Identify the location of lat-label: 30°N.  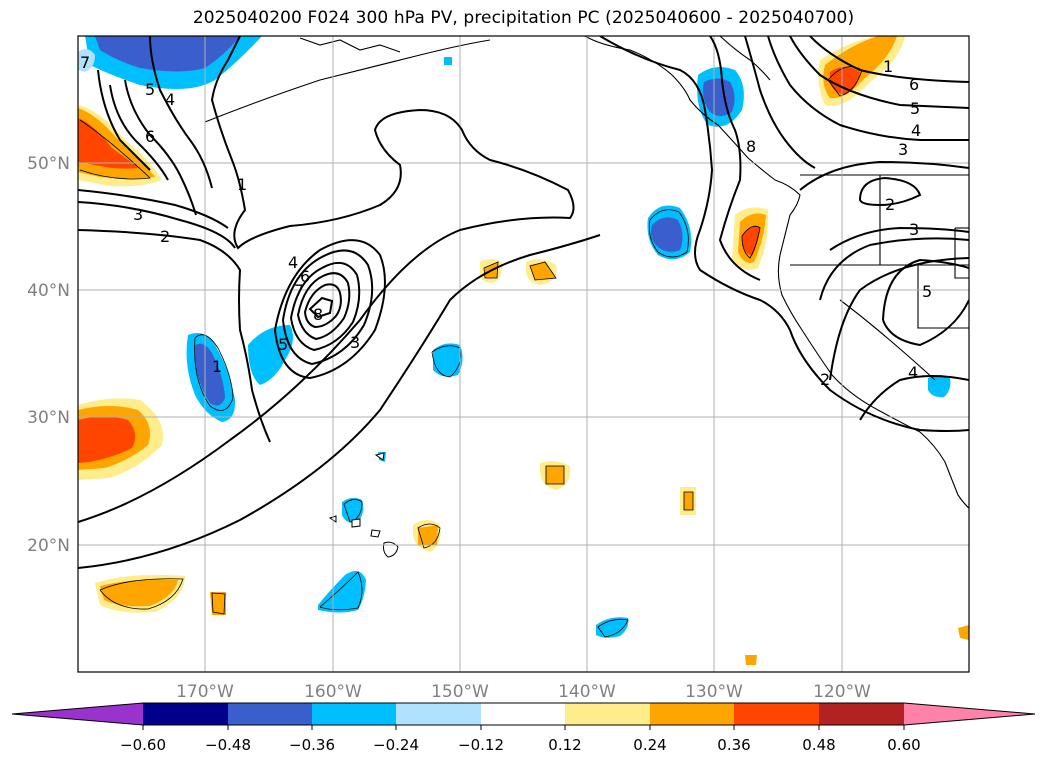
(48, 418).